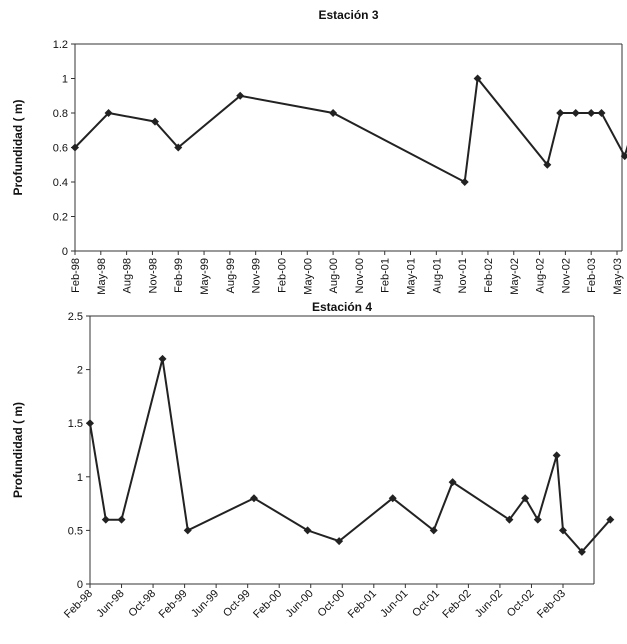 This screenshot has width=627, height=644. I want to click on y-tick-label: 0.4, so click(60, 183).